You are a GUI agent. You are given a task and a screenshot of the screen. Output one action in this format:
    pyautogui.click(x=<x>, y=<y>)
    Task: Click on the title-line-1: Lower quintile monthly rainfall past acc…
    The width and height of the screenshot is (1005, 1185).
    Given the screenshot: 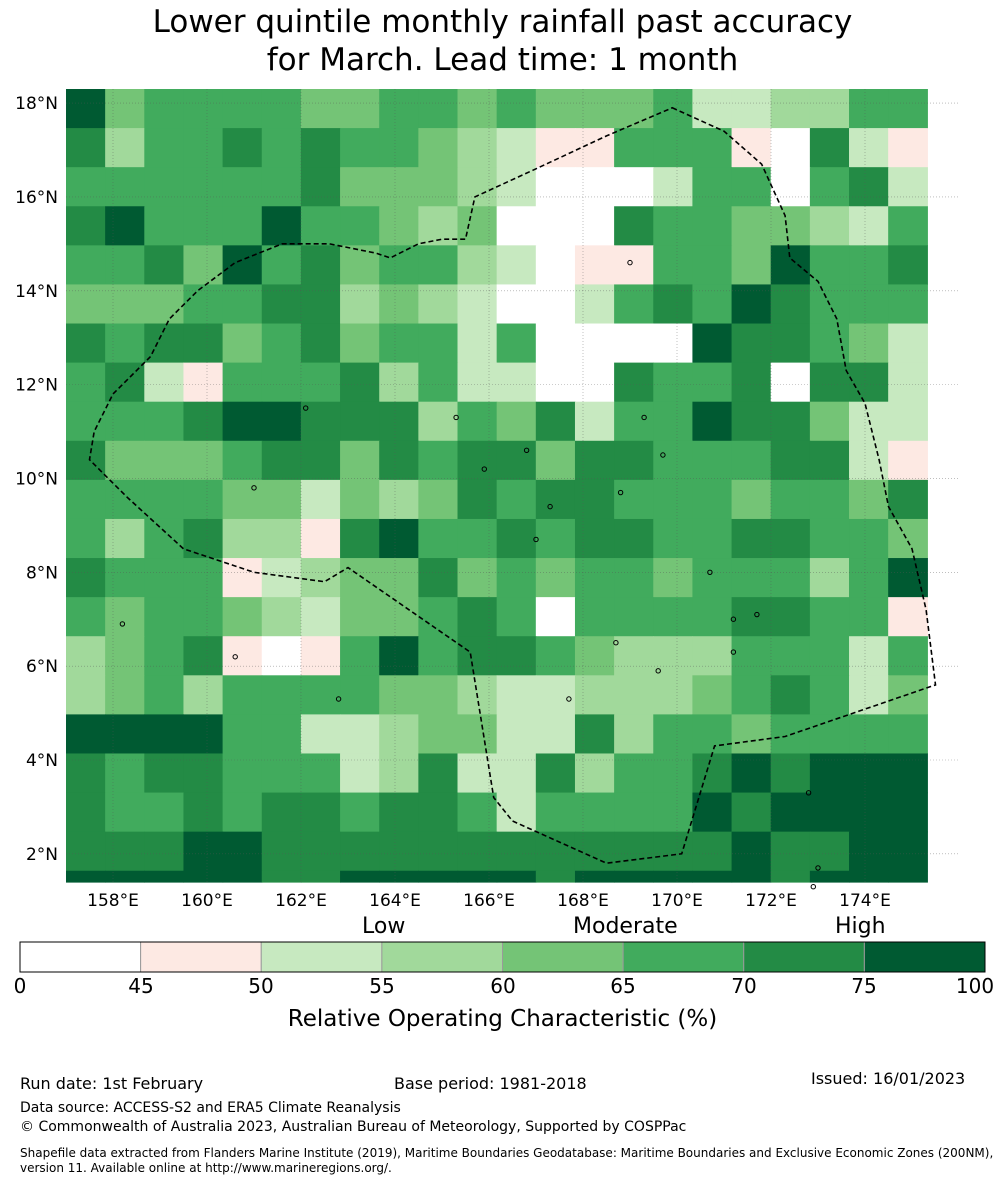 What is the action you would take?
    pyautogui.click(x=502, y=22)
    